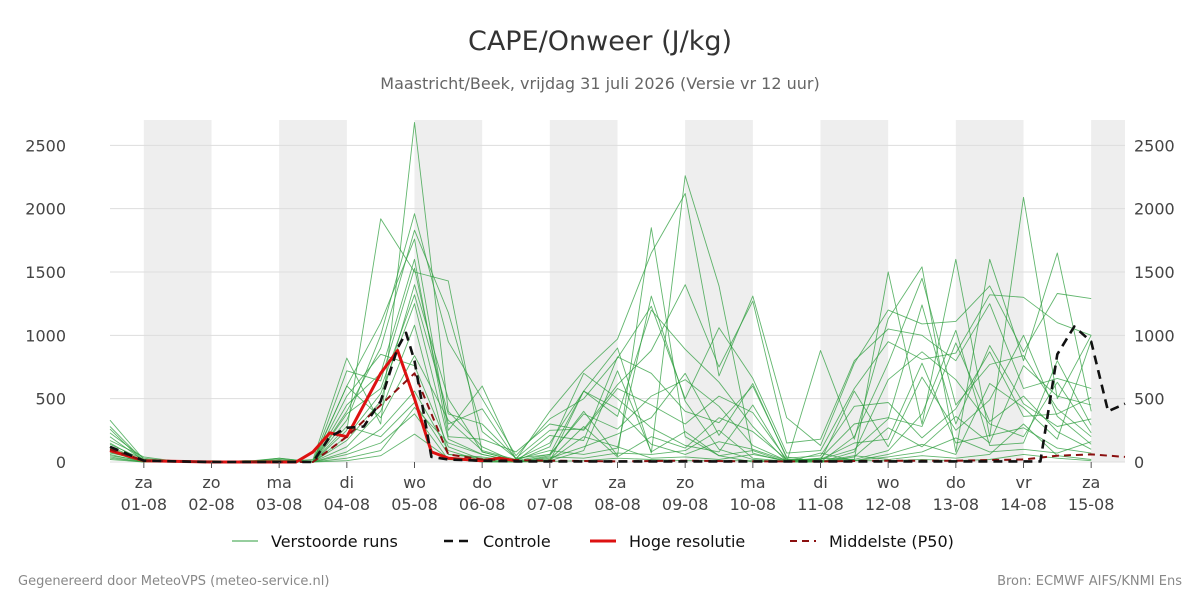 The image size is (1200, 600). What do you see at coordinates (61, 462) in the screenshot?
I see `y-tick-label-left: 0` at bounding box center [61, 462].